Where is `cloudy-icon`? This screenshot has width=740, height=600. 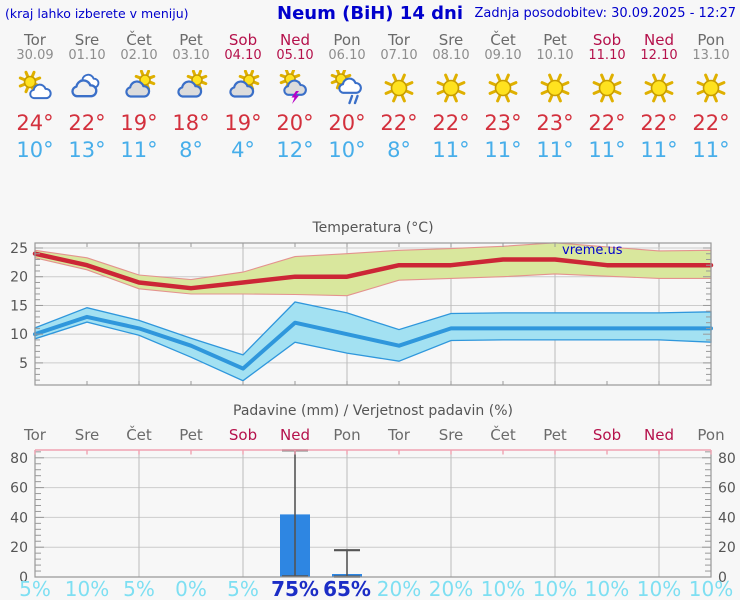 cloudy-icon is located at coordinates (85, 85).